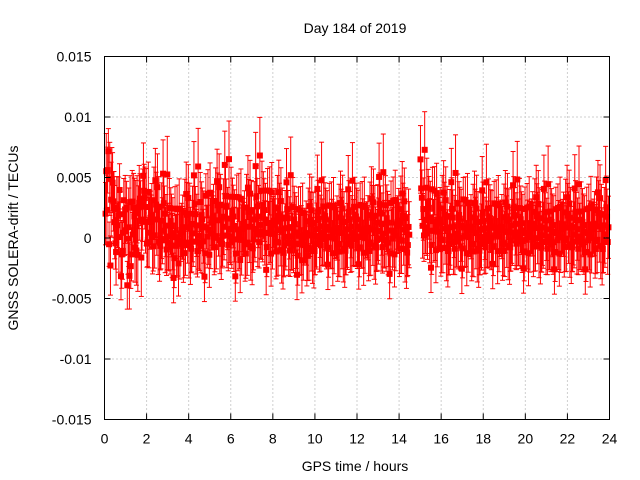 This screenshot has height=480, width=640. What do you see at coordinates (273, 439) in the screenshot?
I see `x-tick-label: 8` at bounding box center [273, 439].